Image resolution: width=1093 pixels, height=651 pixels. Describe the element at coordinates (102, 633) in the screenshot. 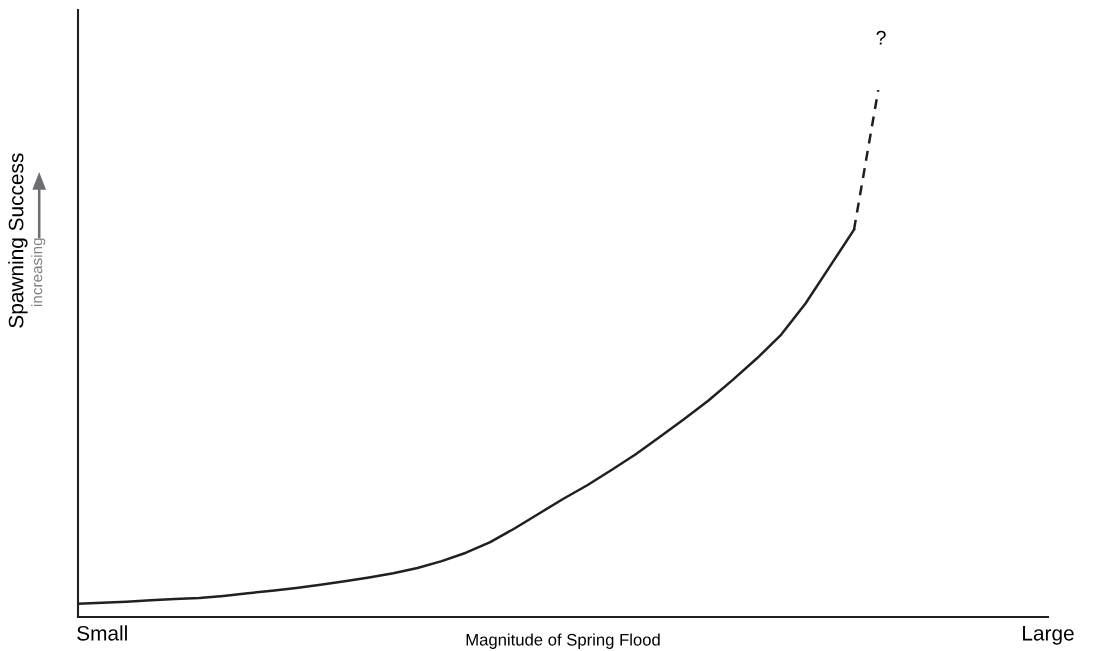

I see `x-tick-label: Small` at that location.